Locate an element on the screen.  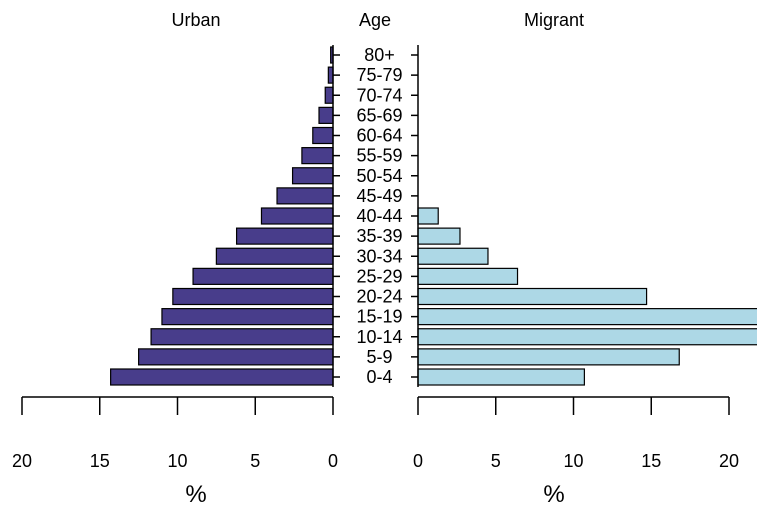
age-label-65-69: 65-69 is located at coordinates (379, 115).